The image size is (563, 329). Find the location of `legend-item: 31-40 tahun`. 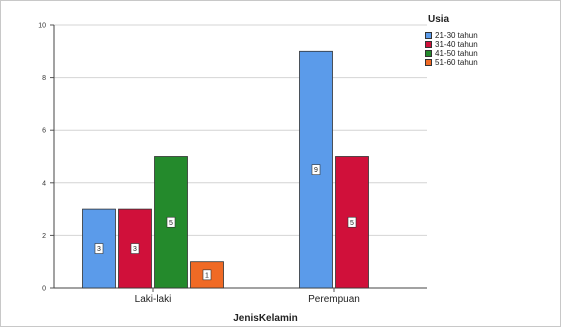

legend-item: 31-40 tahun is located at coordinates (451, 44).